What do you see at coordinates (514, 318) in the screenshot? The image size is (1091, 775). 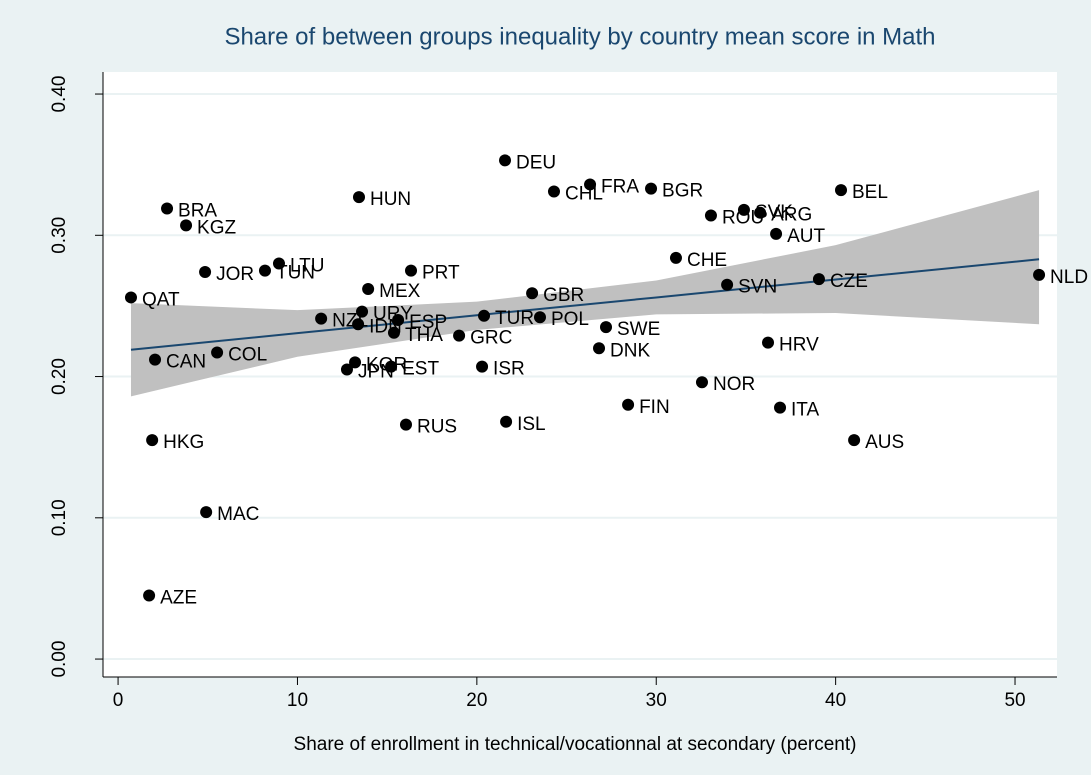 I see `point-label: TUR` at bounding box center [514, 318].